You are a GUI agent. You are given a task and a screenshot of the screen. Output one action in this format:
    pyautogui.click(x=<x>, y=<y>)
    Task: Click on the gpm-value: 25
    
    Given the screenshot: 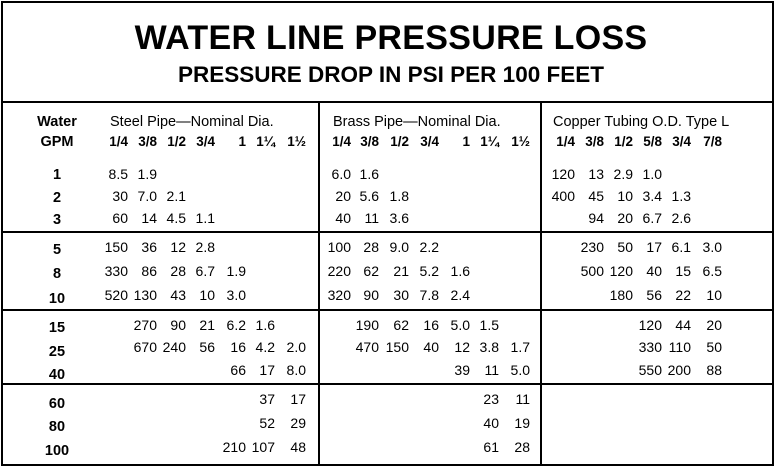 What is the action you would take?
    pyautogui.click(x=57, y=352)
    